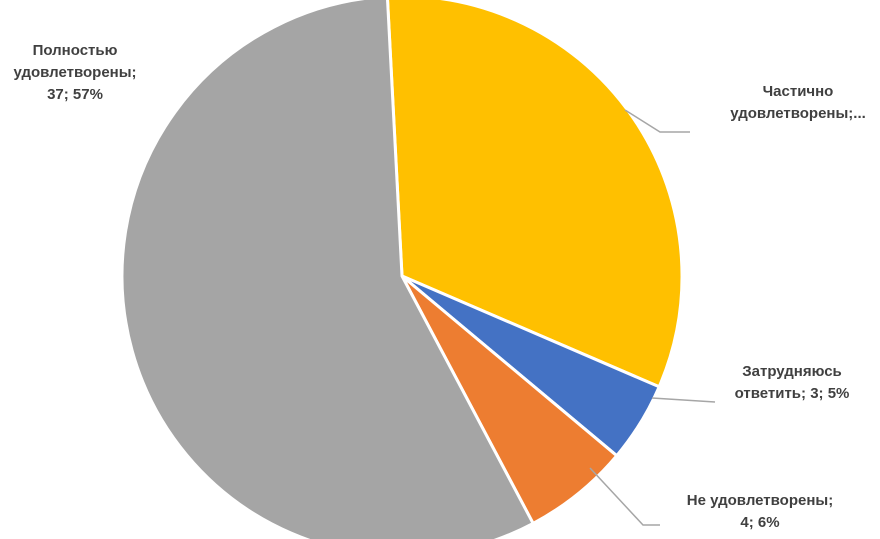 Image resolution: width=880 pixels, height=539 pixels. What do you see at coordinates (798, 91) in the screenshot?
I see `data-label-line: Частично` at bounding box center [798, 91].